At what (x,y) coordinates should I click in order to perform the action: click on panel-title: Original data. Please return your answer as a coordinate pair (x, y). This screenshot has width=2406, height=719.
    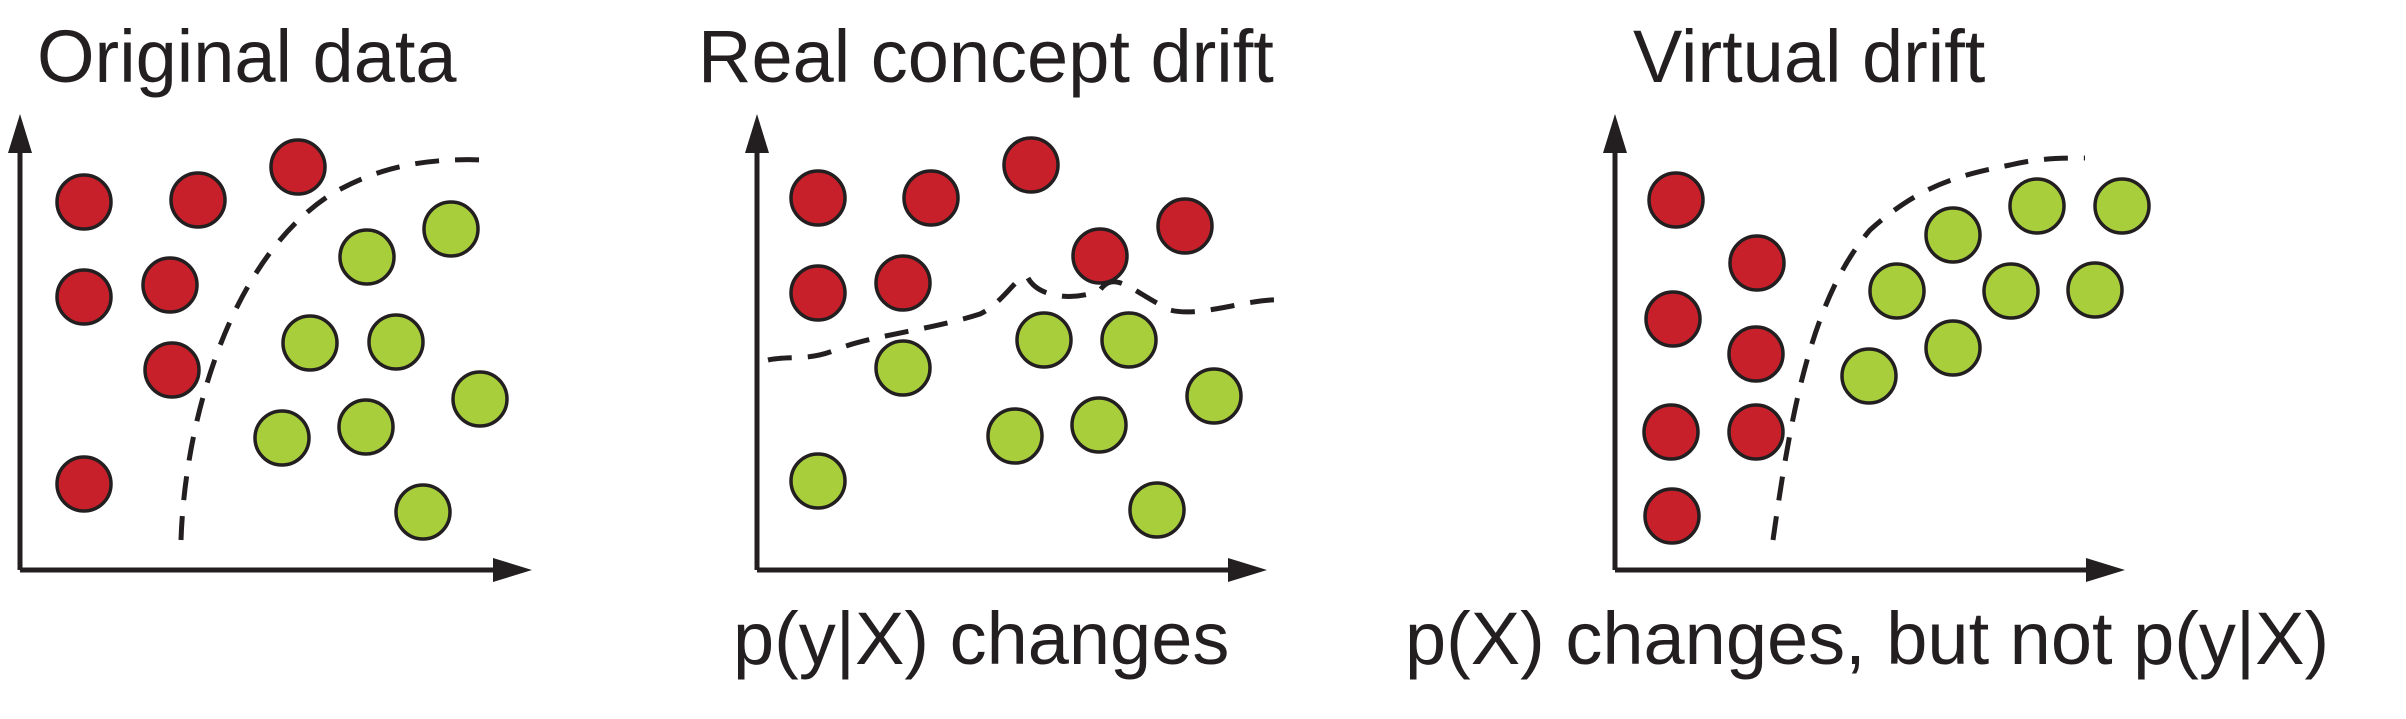
    Looking at the image, I should click on (247, 56).